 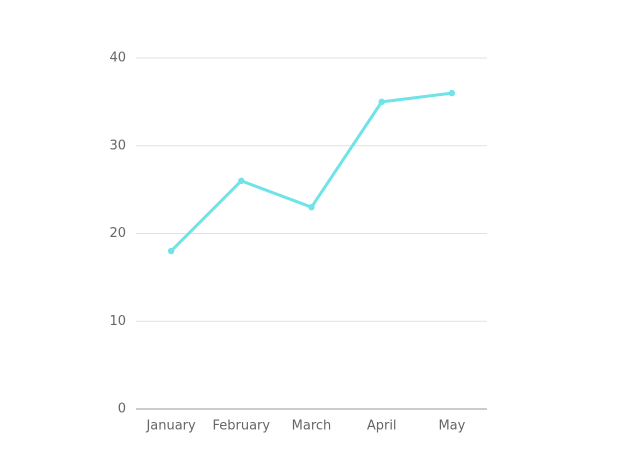 What do you see at coordinates (170, 426) in the screenshot?
I see `x-tick-label: January` at bounding box center [170, 426].